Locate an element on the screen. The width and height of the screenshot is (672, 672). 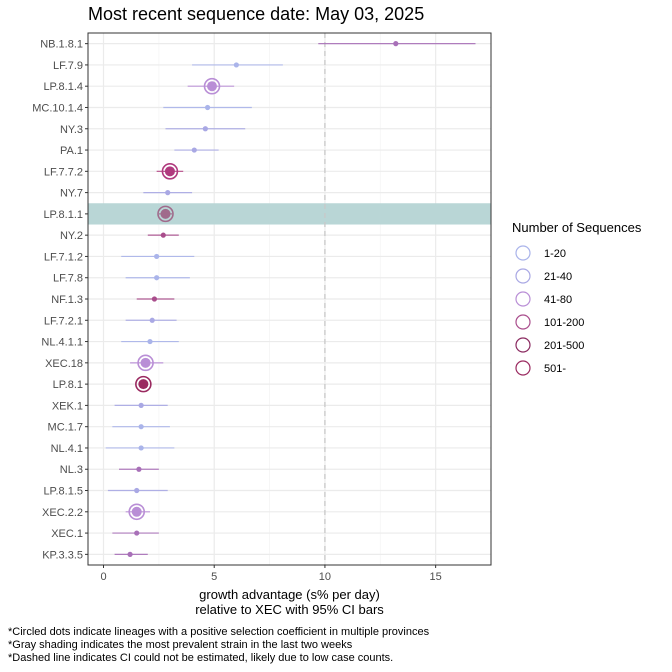
x-tick-label: 5 is located at coordinates (214, 577).